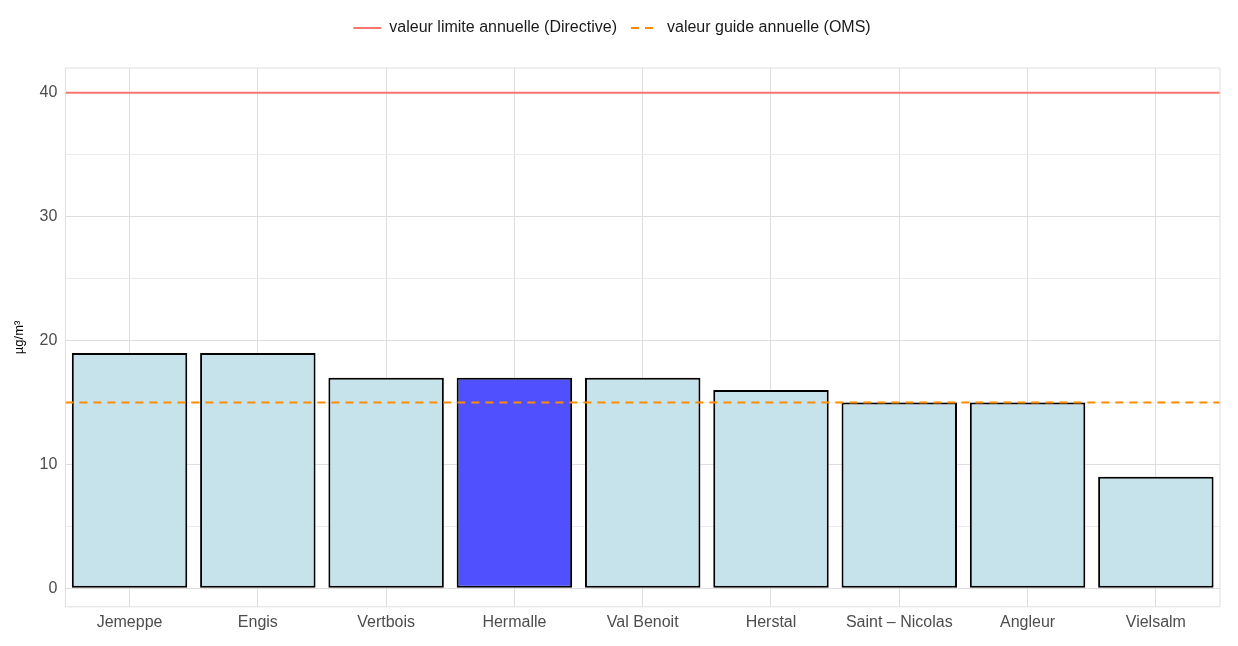 The width and height of the screenshot is (1238, 646). I want to click on legend-label: valeur limite annuelle (Directive), so click(503, 27).